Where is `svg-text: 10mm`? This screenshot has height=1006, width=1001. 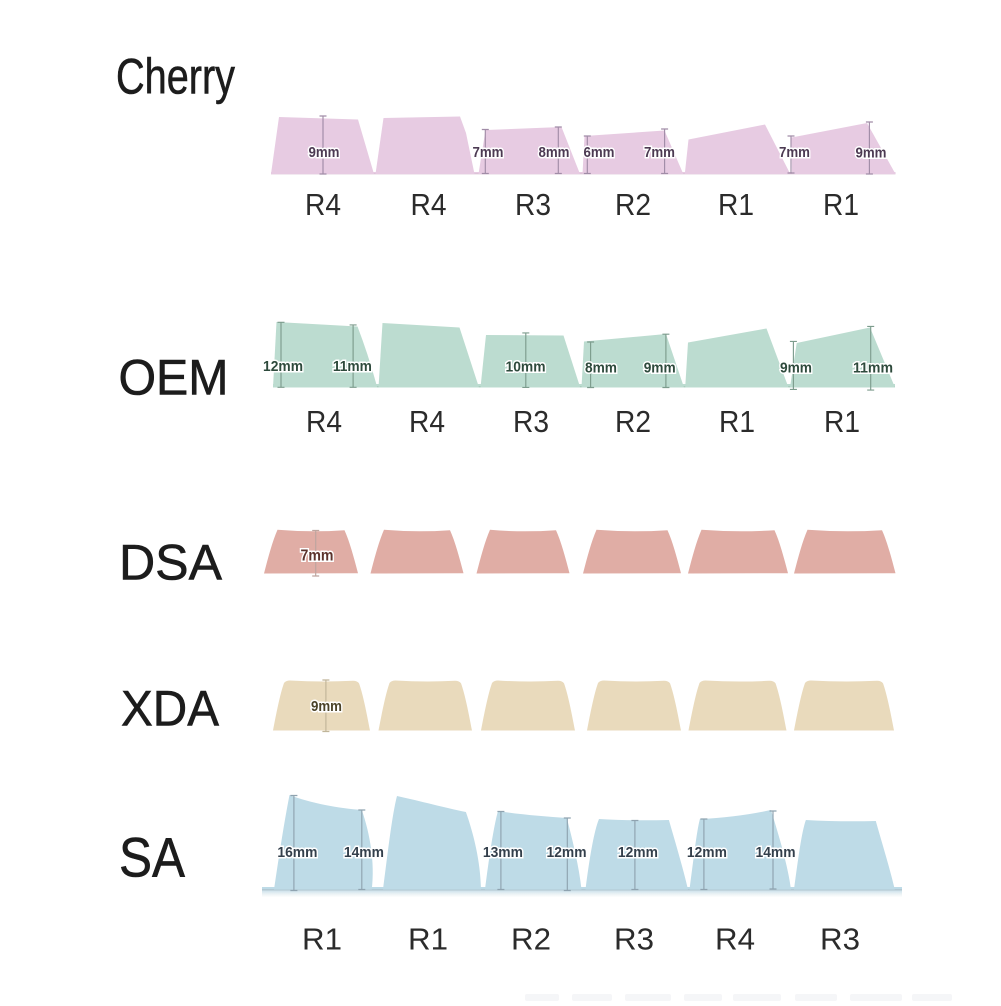 svg-text: 10mm is located at coordinates (526, 367).